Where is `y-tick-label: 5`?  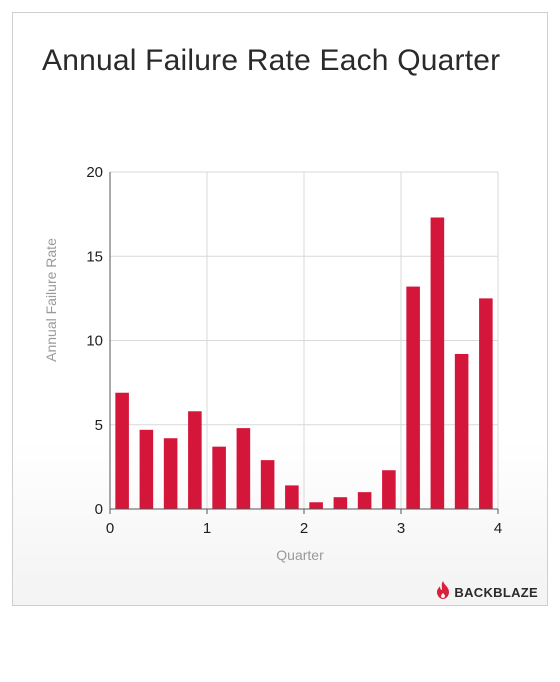 y-tick-label: 5 is located at coordinates (99, 425).